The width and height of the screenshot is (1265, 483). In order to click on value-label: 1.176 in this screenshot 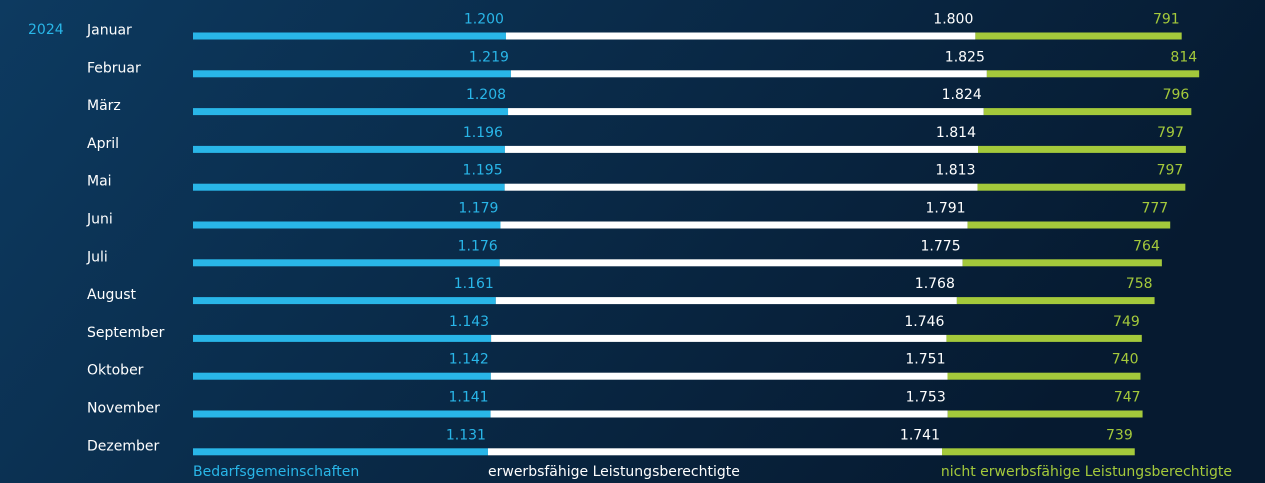, I will do `click(478, 246)`.